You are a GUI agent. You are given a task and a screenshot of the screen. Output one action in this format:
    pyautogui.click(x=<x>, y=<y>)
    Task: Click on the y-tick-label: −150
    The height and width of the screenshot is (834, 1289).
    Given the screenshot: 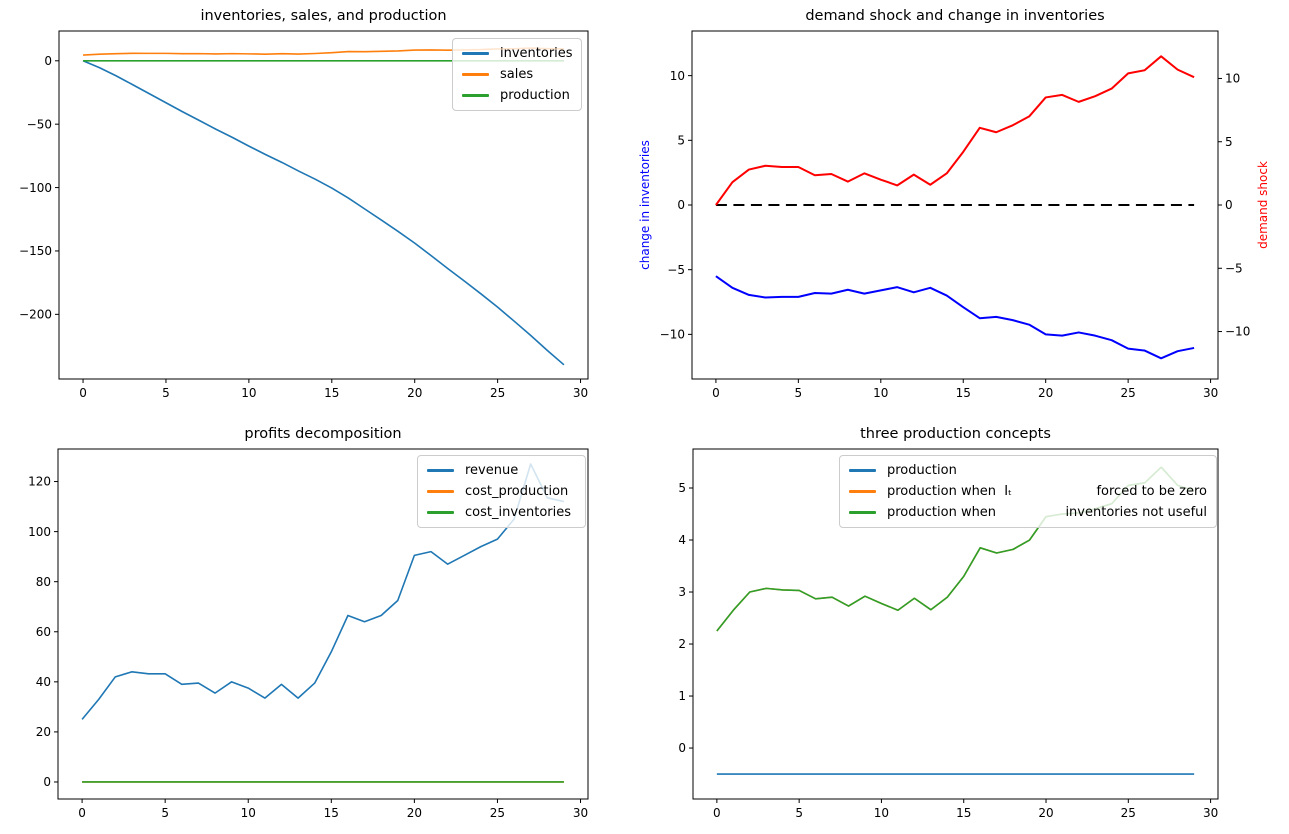 What is the action you would take?
    pyautogui.click(x=35, y=251)
    